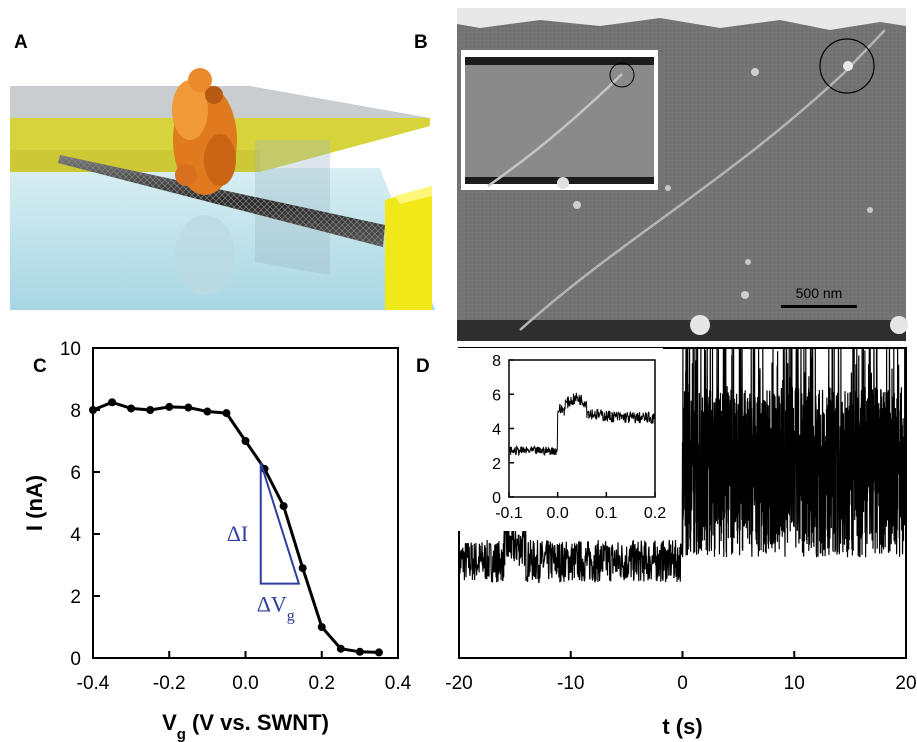  What do you see at coordinates (682, 683) in the screenshot?
I see `time-x-tick-label: 0` at bounding box center [682, 683].